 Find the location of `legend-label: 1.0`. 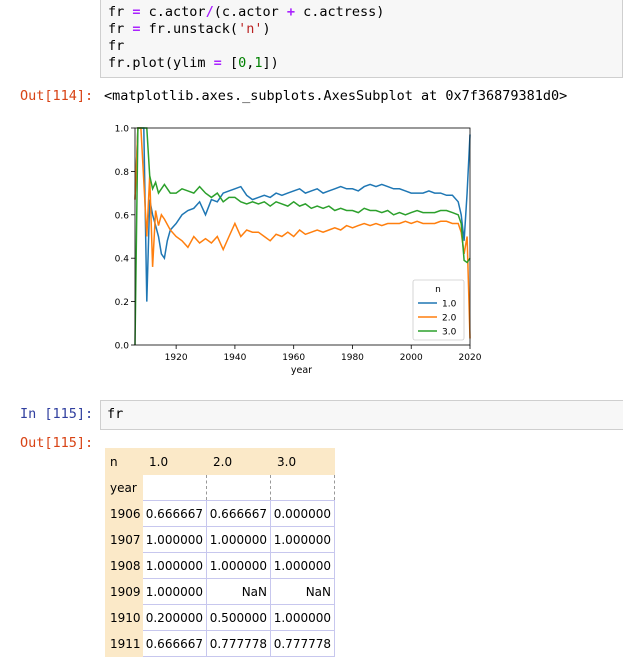

legend-label: 1.0 is located at coordinates (449, 305).